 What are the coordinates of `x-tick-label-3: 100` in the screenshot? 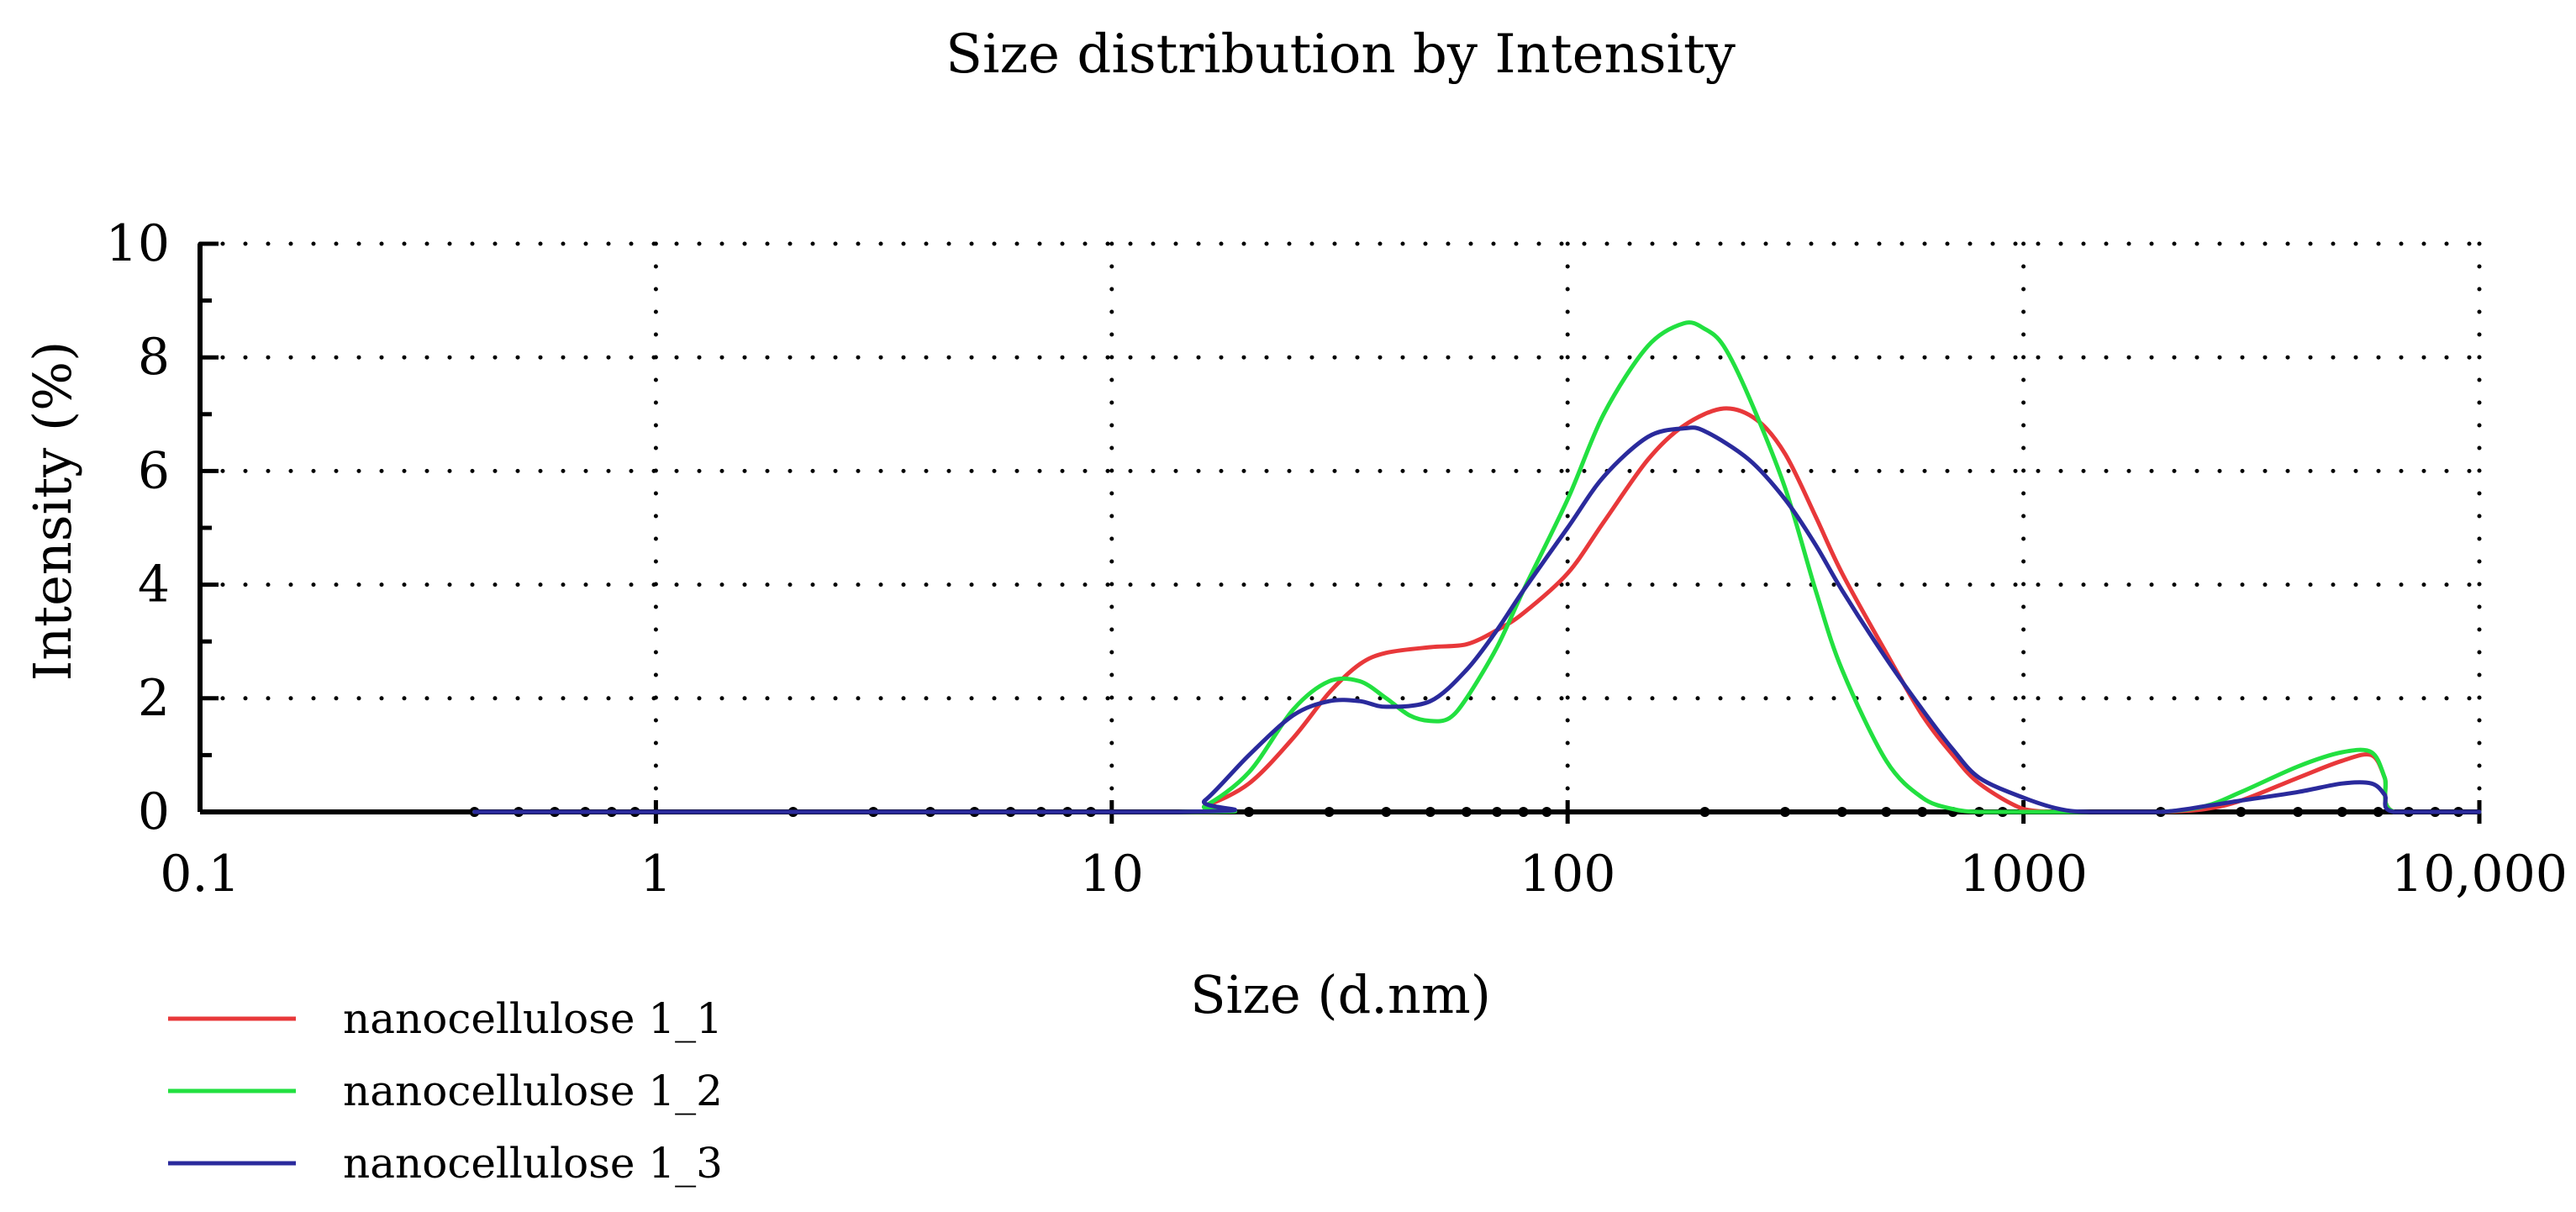 It's located at (1568, 874).